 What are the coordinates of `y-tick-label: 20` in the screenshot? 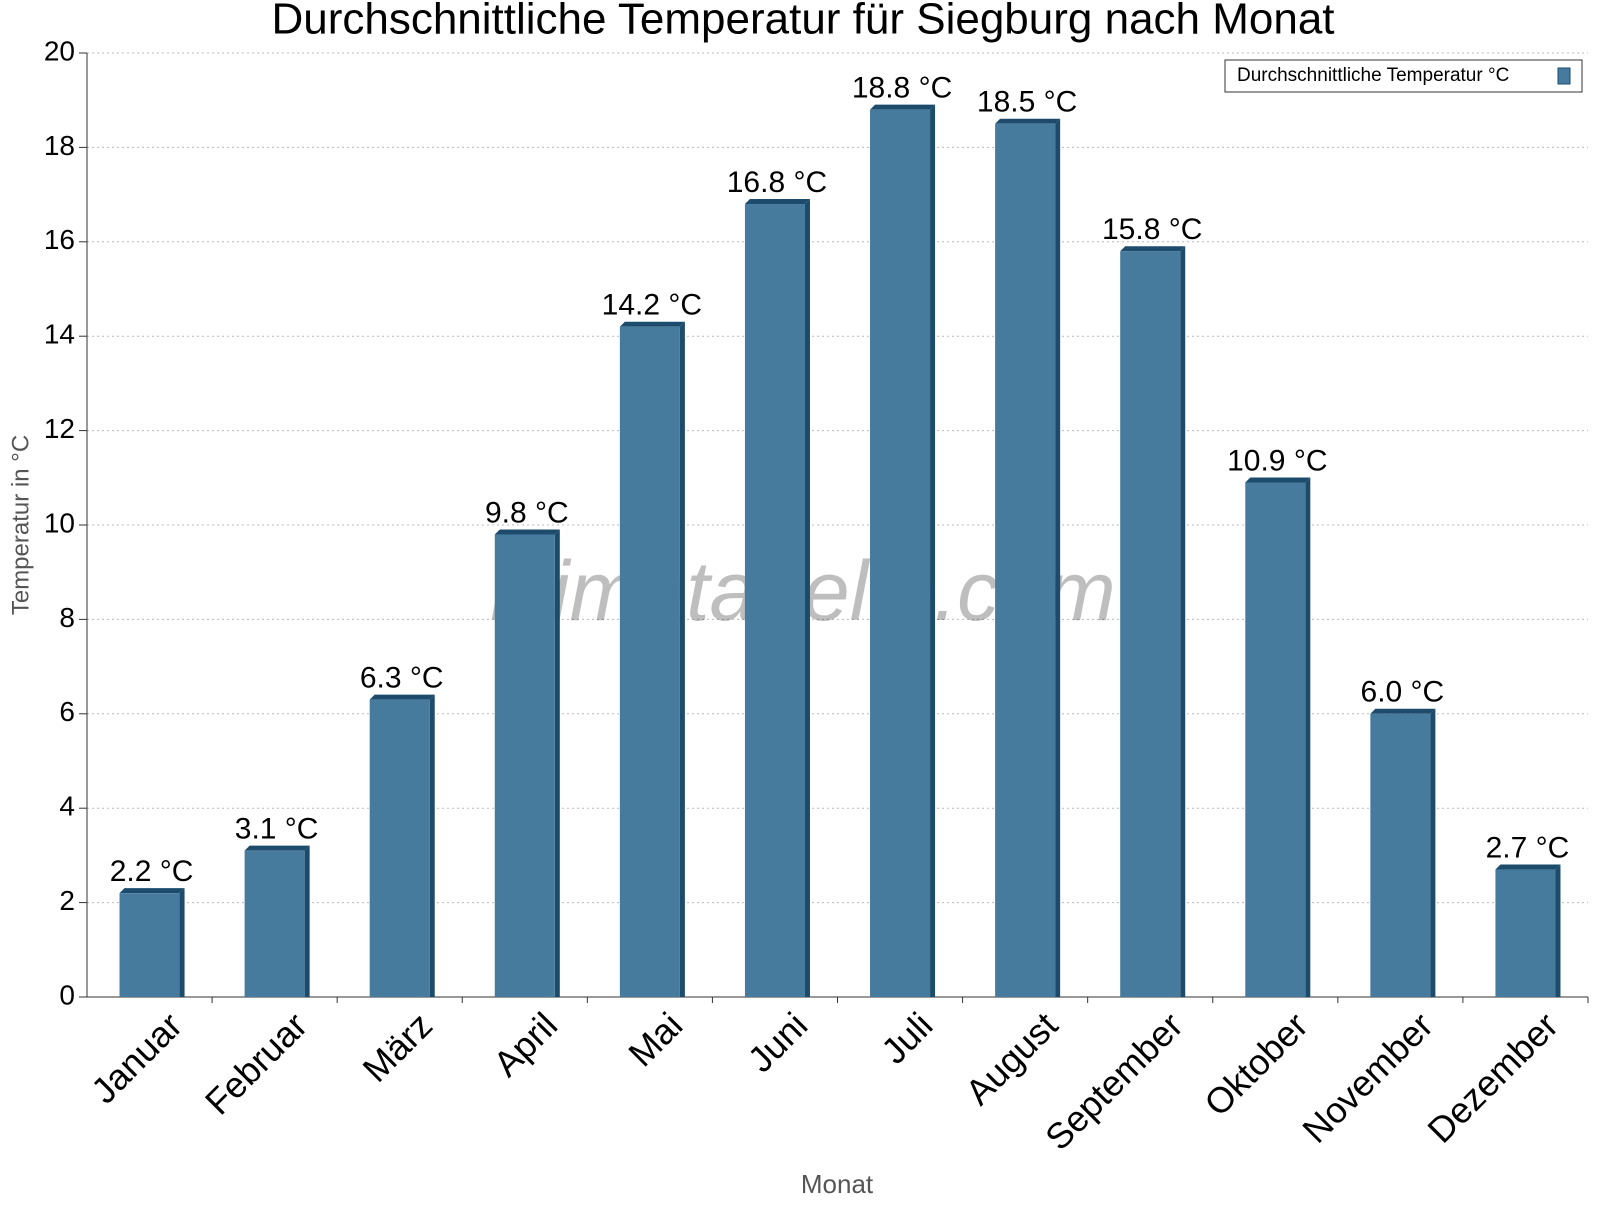 It's located at (59, 50).